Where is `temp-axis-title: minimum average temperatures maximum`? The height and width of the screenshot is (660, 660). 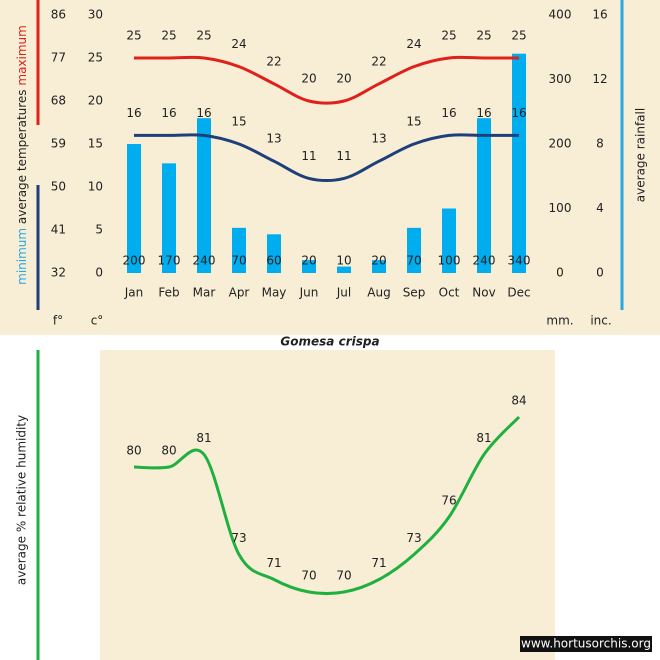 temp-axis-title: minimum average temperatures maximum is located at coordinates (22, 155).